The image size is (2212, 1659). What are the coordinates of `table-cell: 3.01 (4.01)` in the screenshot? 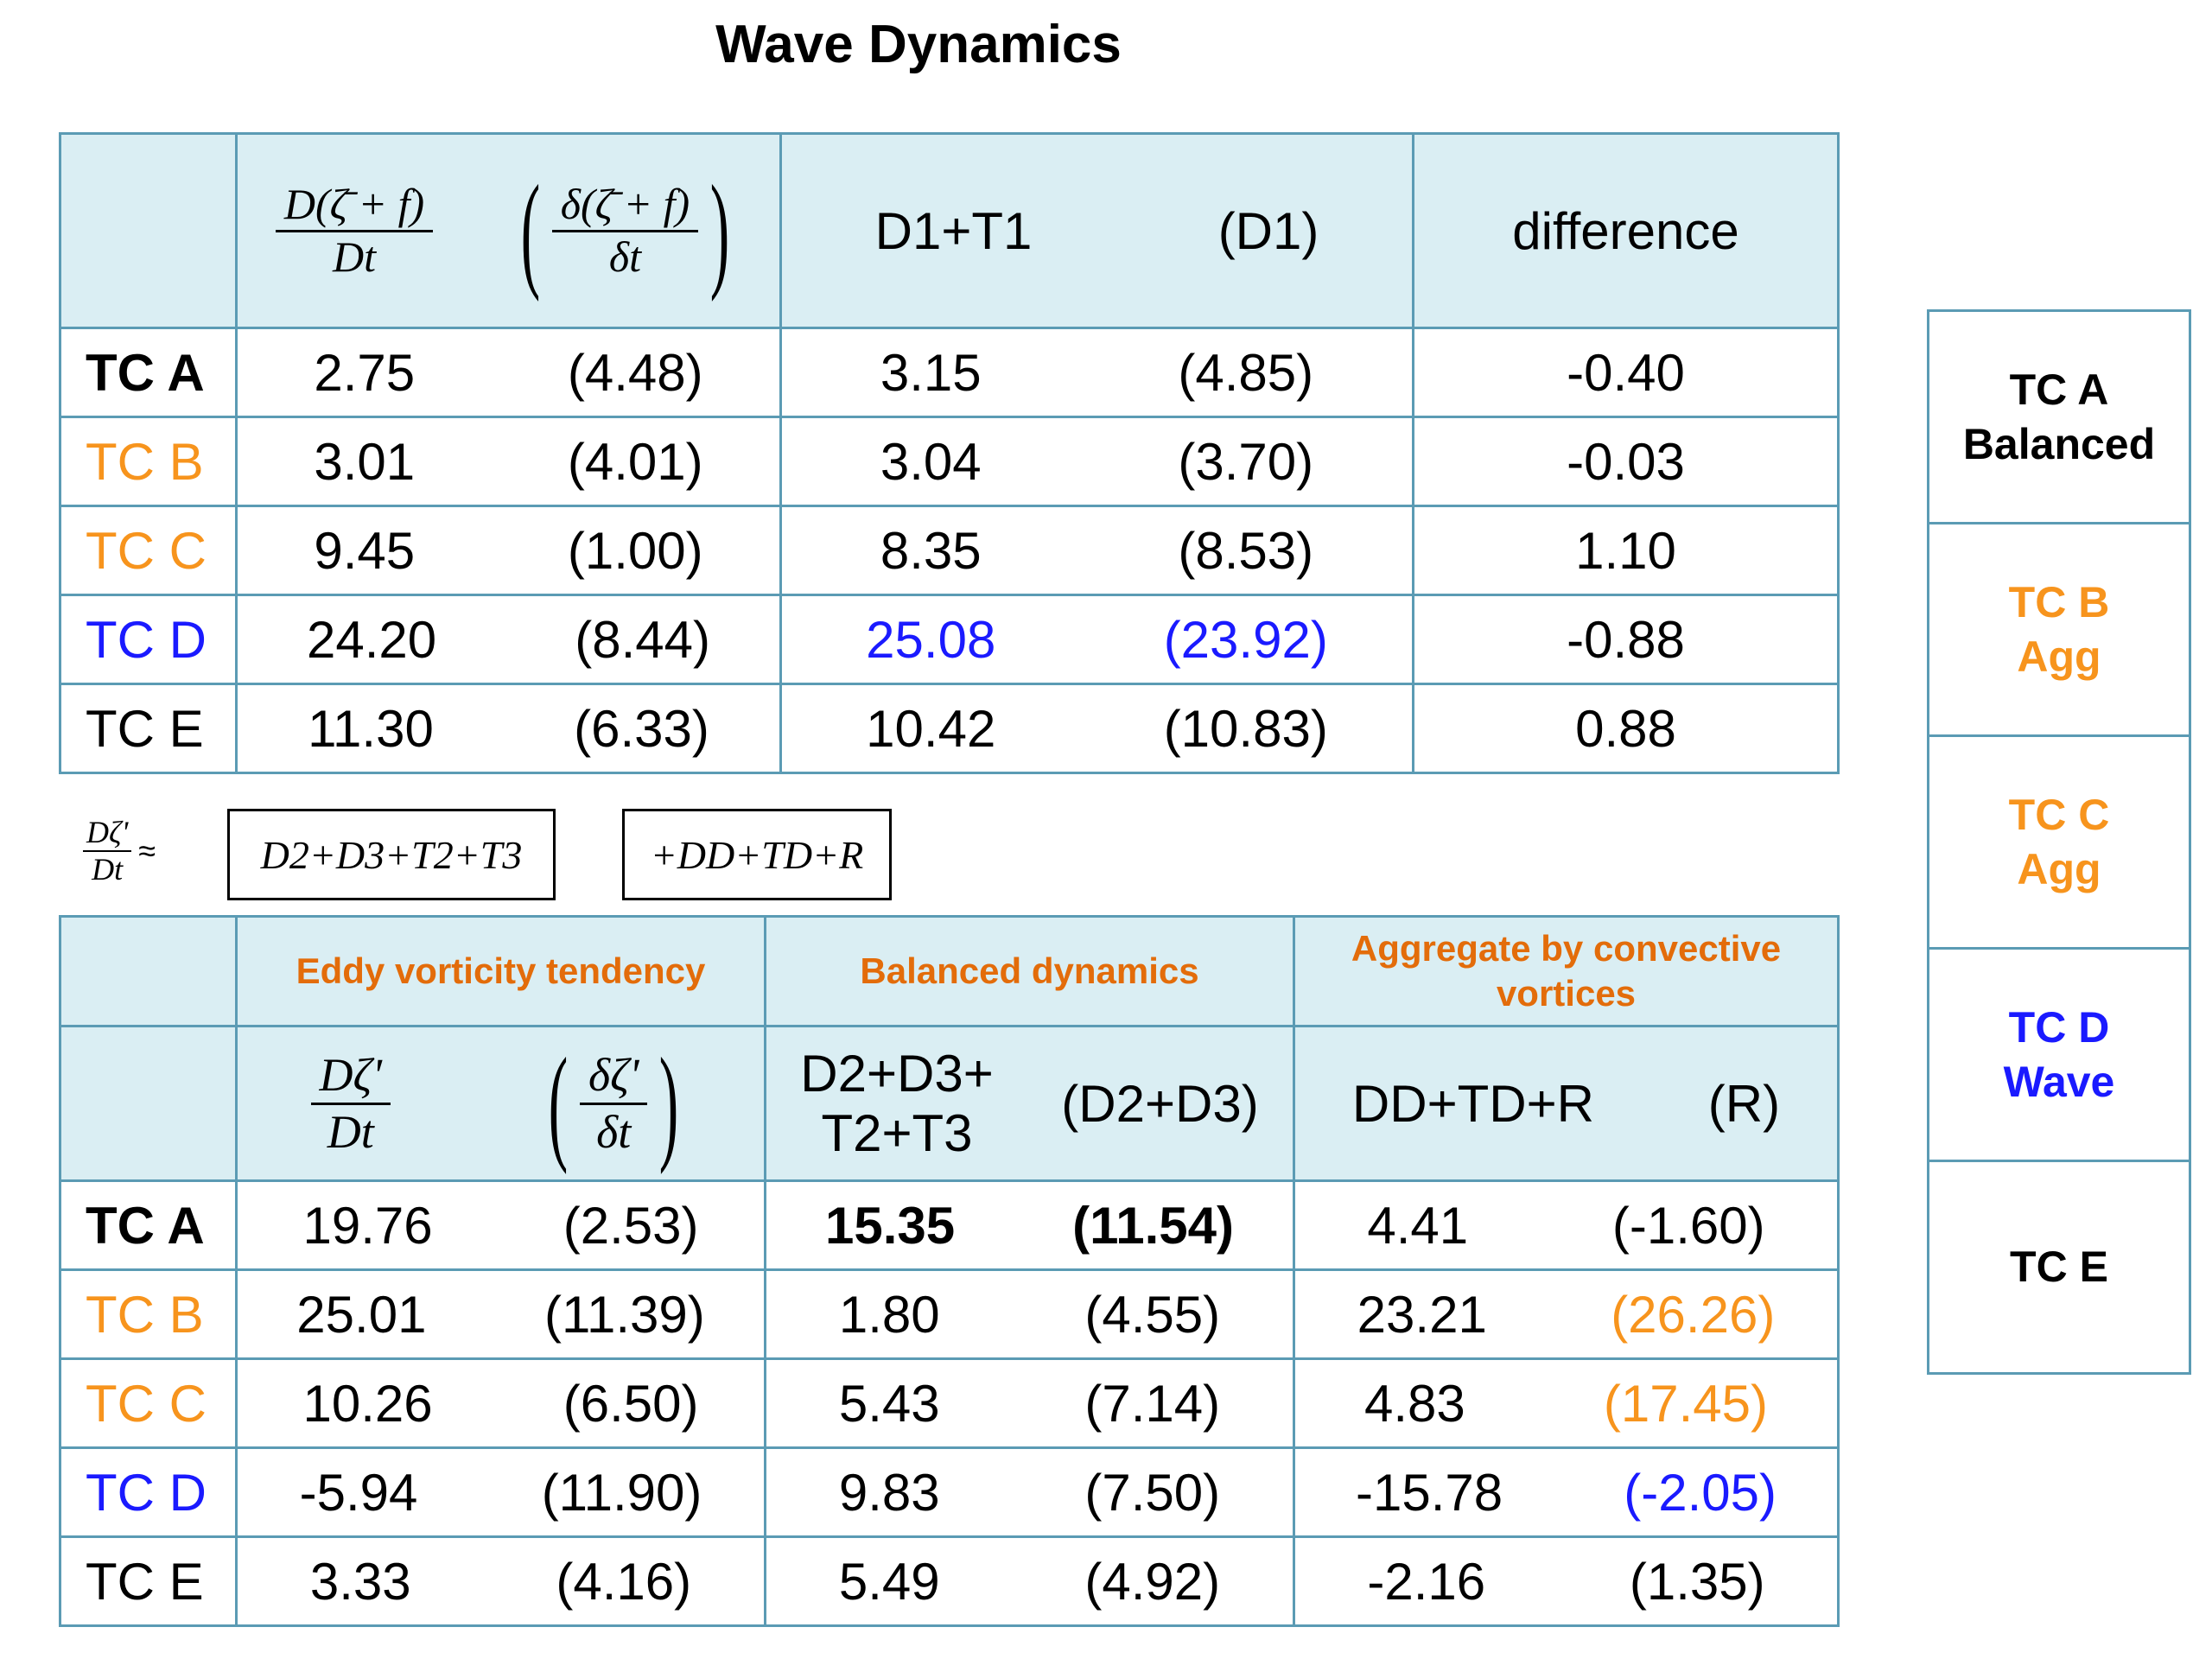 It's located at (508, 461).